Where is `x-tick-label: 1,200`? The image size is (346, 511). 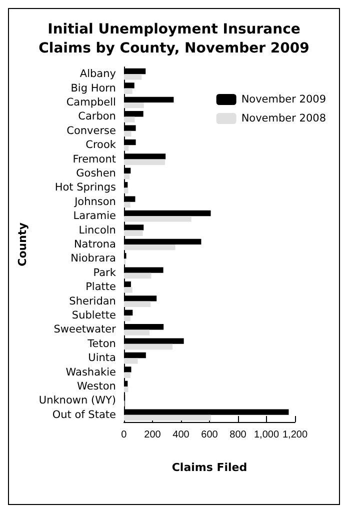
x-tick-label: 1,200 is located at coordinates (295, 435).